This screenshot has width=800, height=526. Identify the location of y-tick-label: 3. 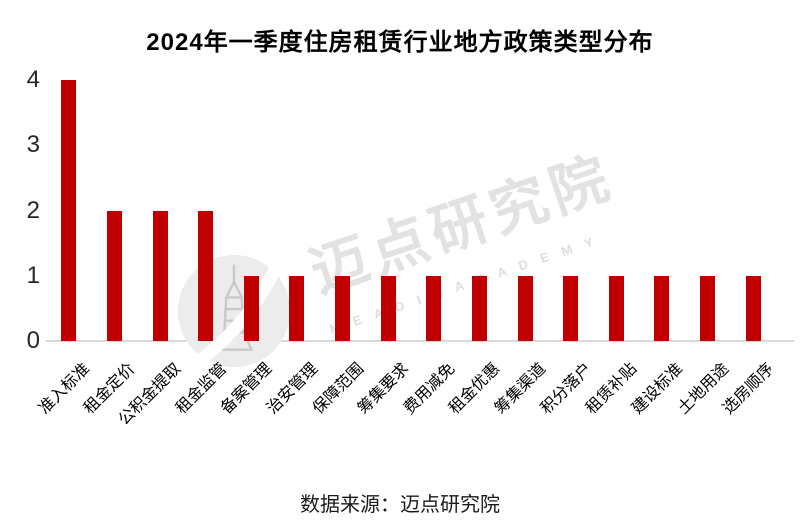
(33, 145).